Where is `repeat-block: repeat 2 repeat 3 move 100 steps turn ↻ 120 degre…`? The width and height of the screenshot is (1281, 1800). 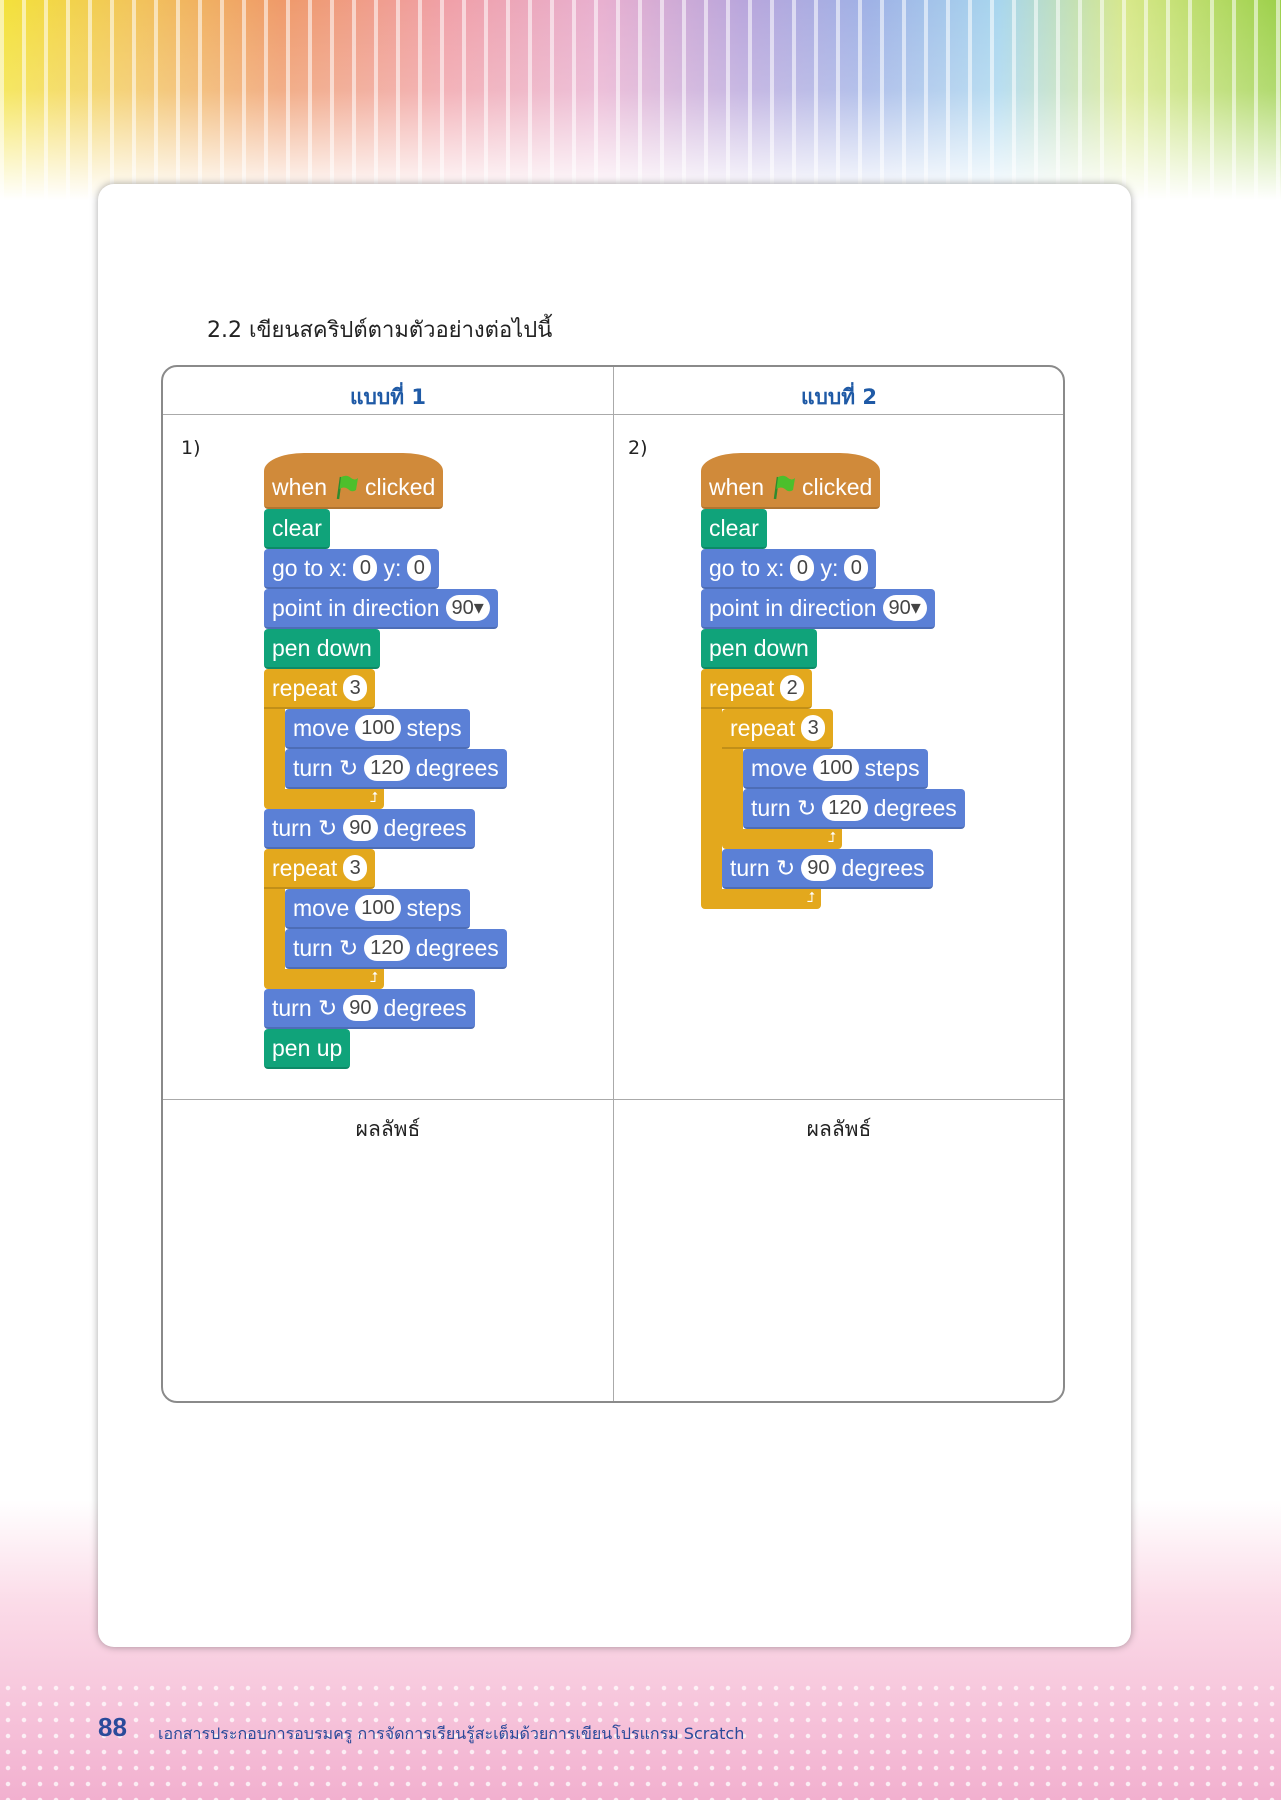
repeat-block: repeat 2 repeat 3 move 100 steps turn ↻ 120 degre… is located at coordinates (833, 789).